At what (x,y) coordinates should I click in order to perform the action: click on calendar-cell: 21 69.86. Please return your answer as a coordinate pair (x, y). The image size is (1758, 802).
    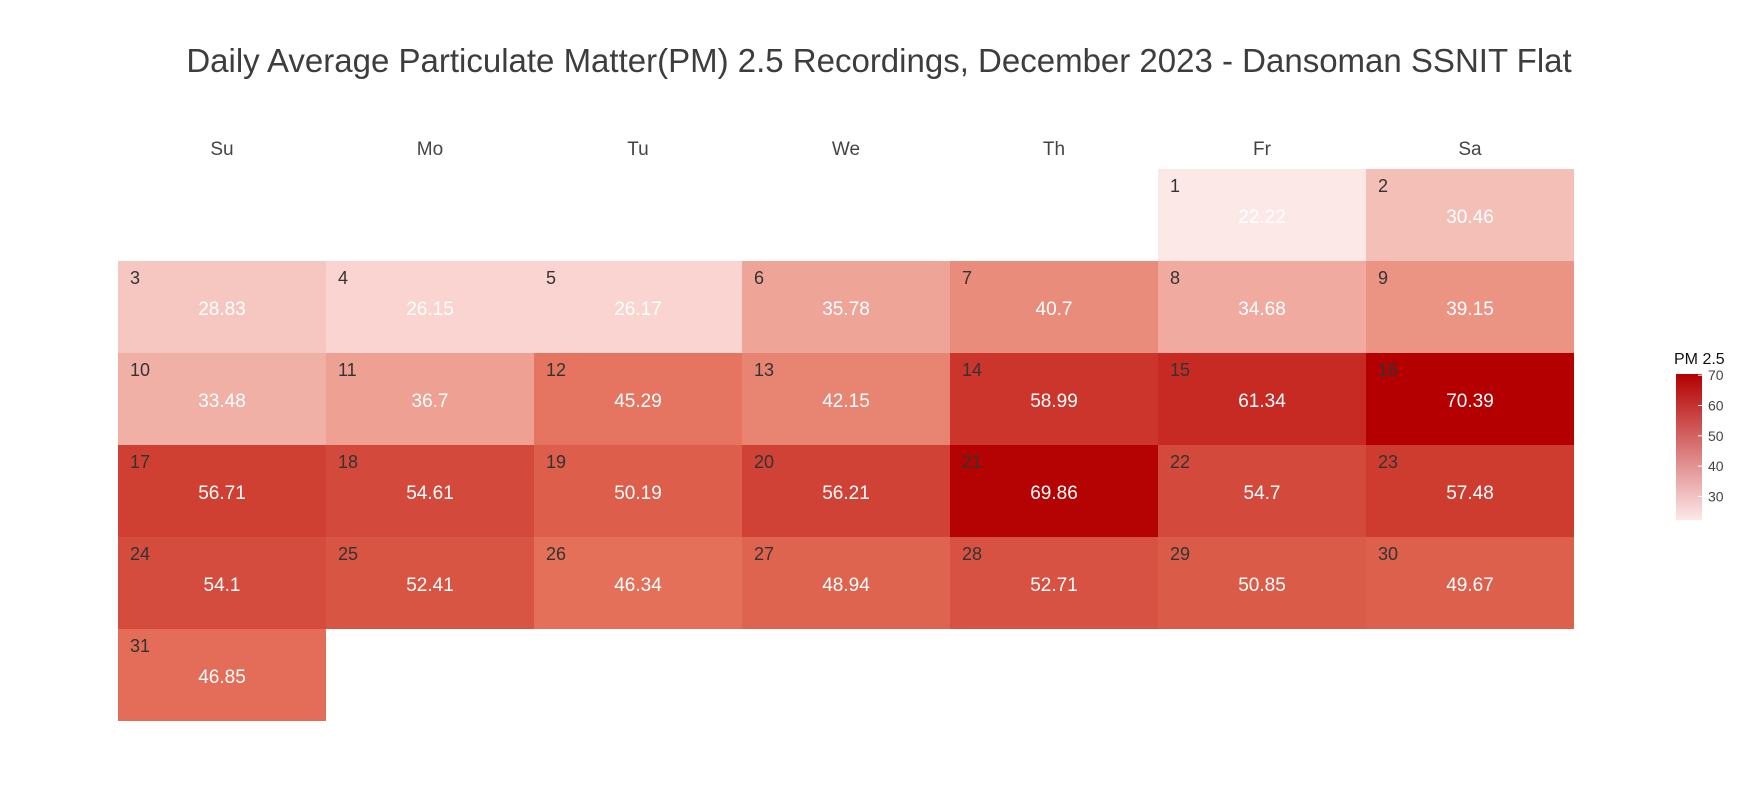
    Looking at the image, I should click on (1054, 491).